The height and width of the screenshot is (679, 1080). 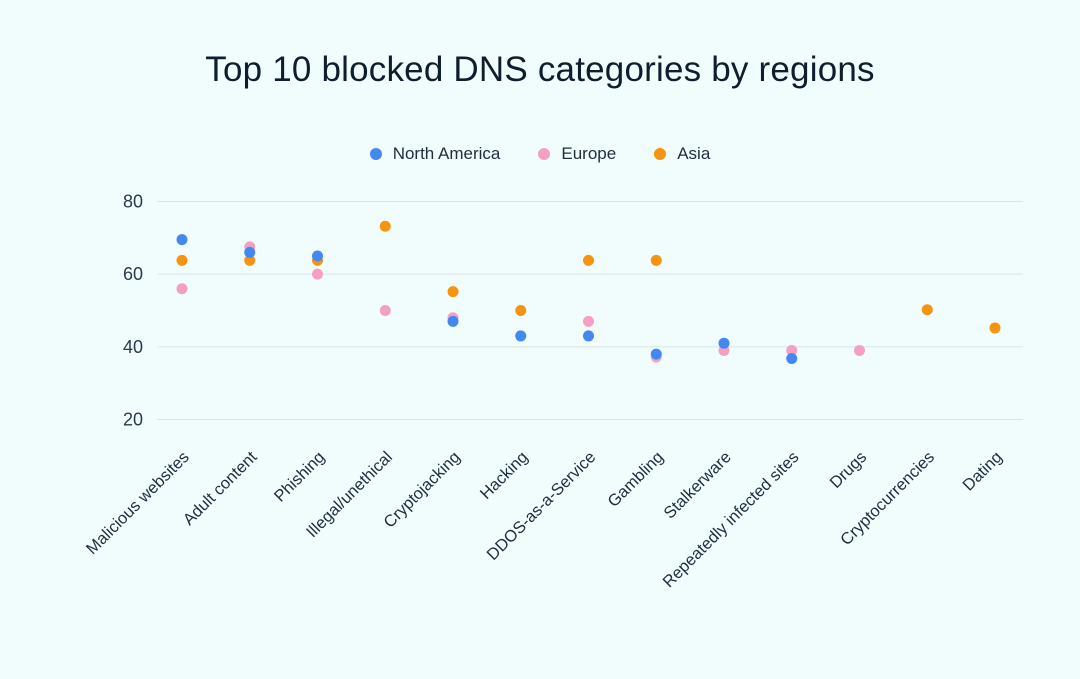 I want to click on legend-label-asia: Asia, so click(x=694, y=153).